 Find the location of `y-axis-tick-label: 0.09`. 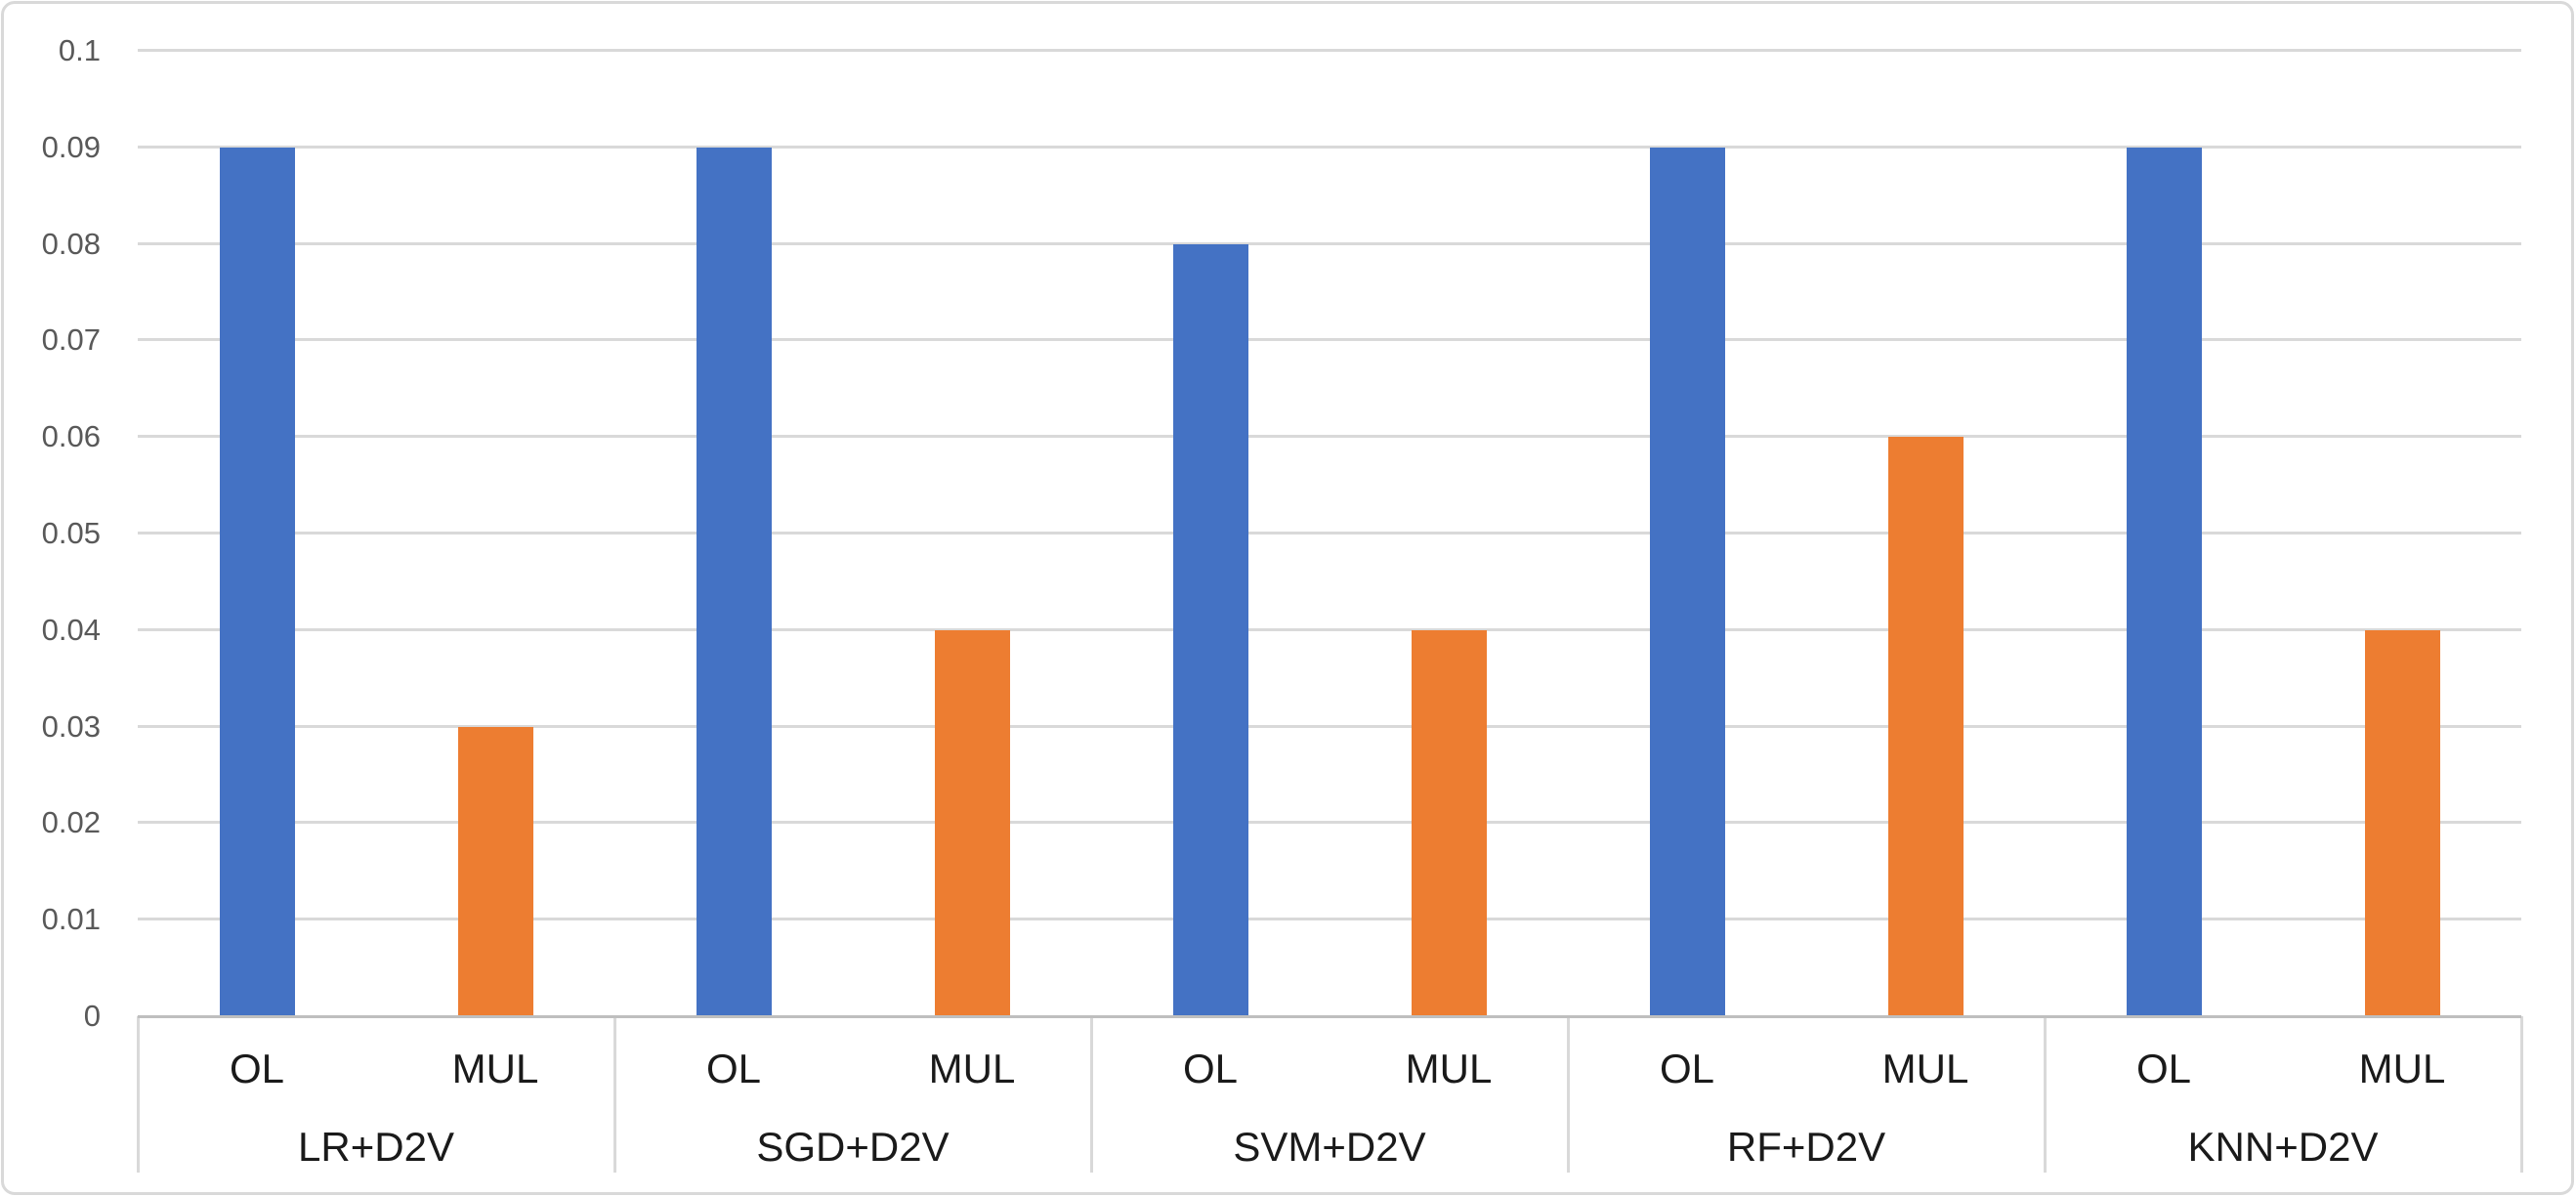

y-axis-tick-label: 0.09 is located at coordinates (71, 146).